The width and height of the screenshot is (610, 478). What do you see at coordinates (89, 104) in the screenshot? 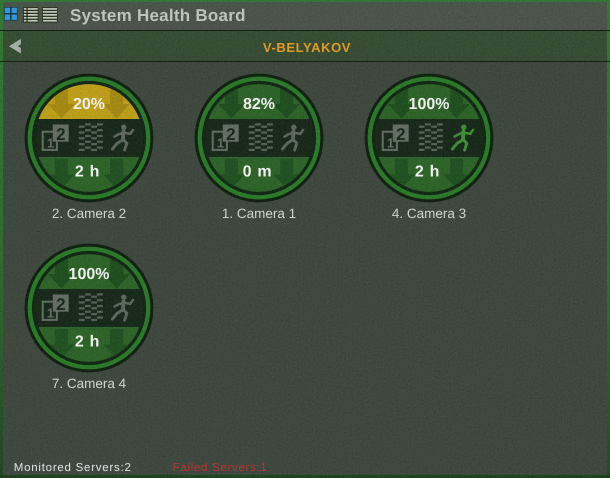
I see `svg-text: 20%` at bounding box center [89, 104].